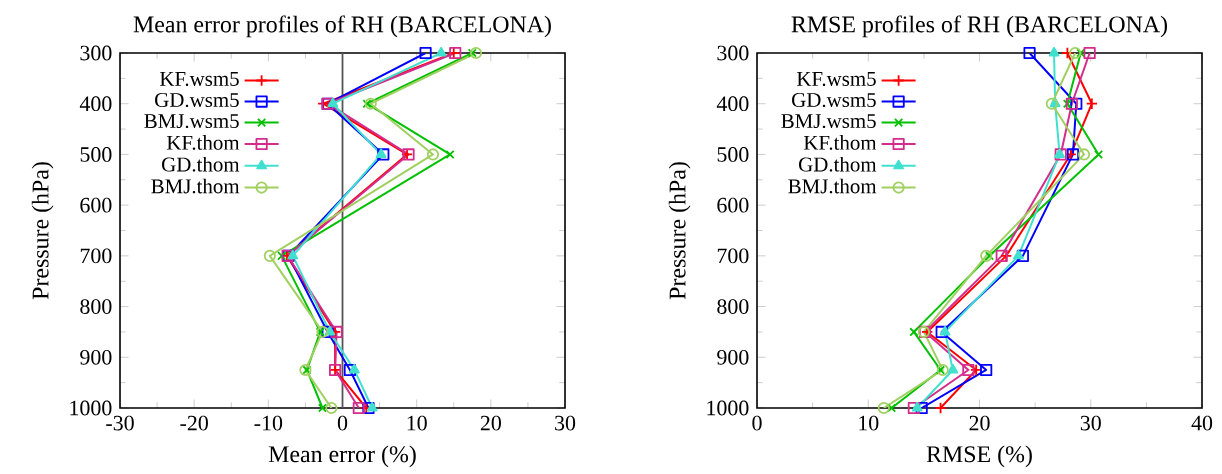  Describe the element at coordinates (979, 456) in the screenshot. I see `x-axis-title: RMSE (%)` at that location.